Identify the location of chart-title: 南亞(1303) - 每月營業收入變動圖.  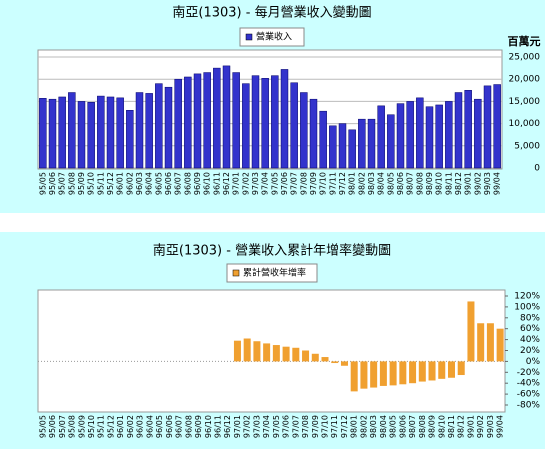
(271, 13).